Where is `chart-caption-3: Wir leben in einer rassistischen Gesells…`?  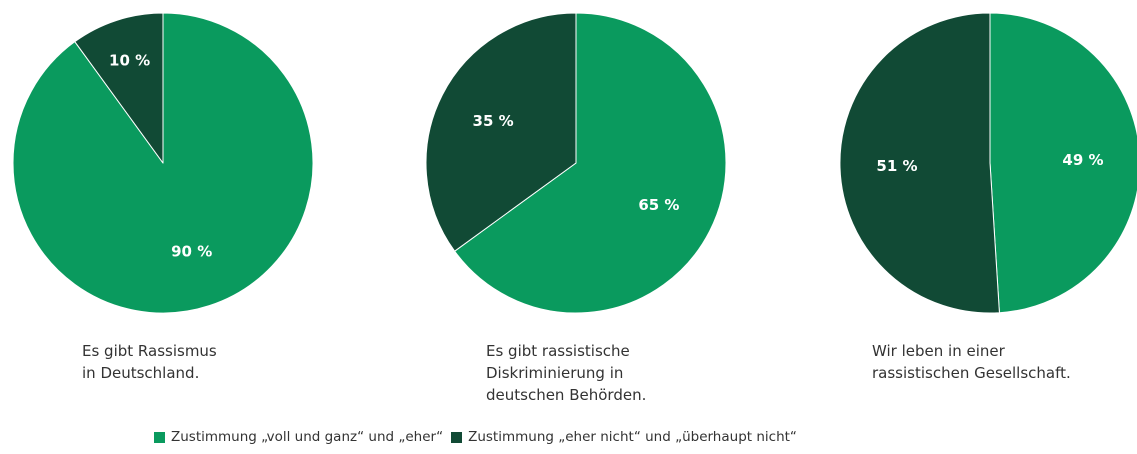
chart-caption-3: Wir leben in einer rassistischen Gesells… is located at coordinates (971, 362).